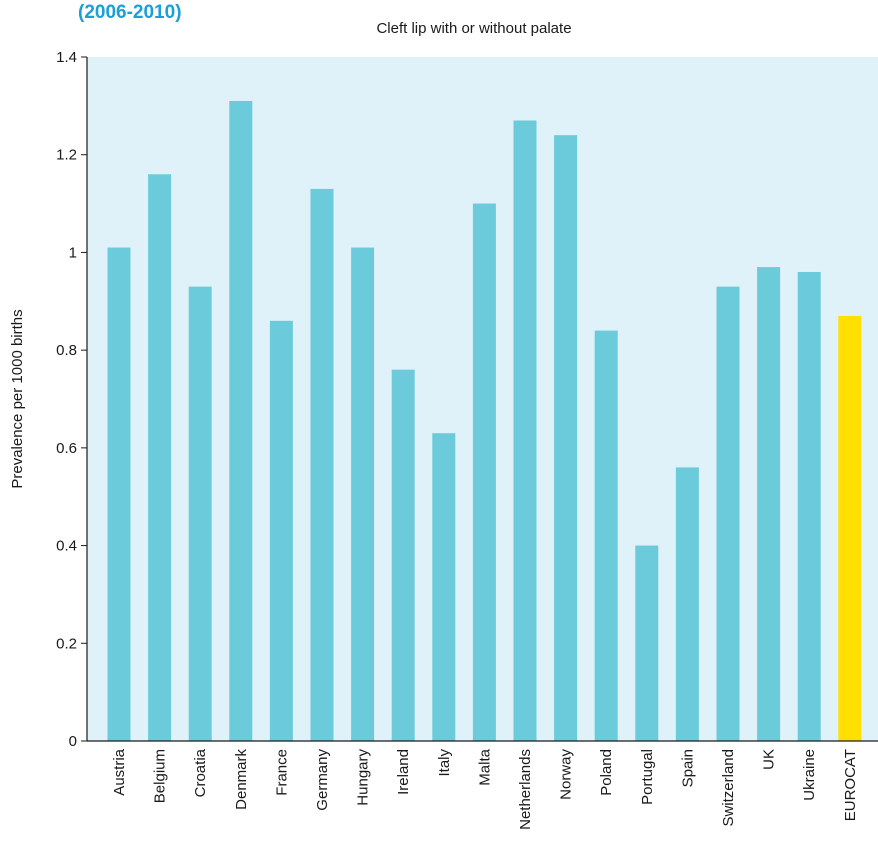  What do you see at coordinates (687, 768) in the screenshot?
I see `x-tick-label-spain: Spain` at bounding box center [687, 768].